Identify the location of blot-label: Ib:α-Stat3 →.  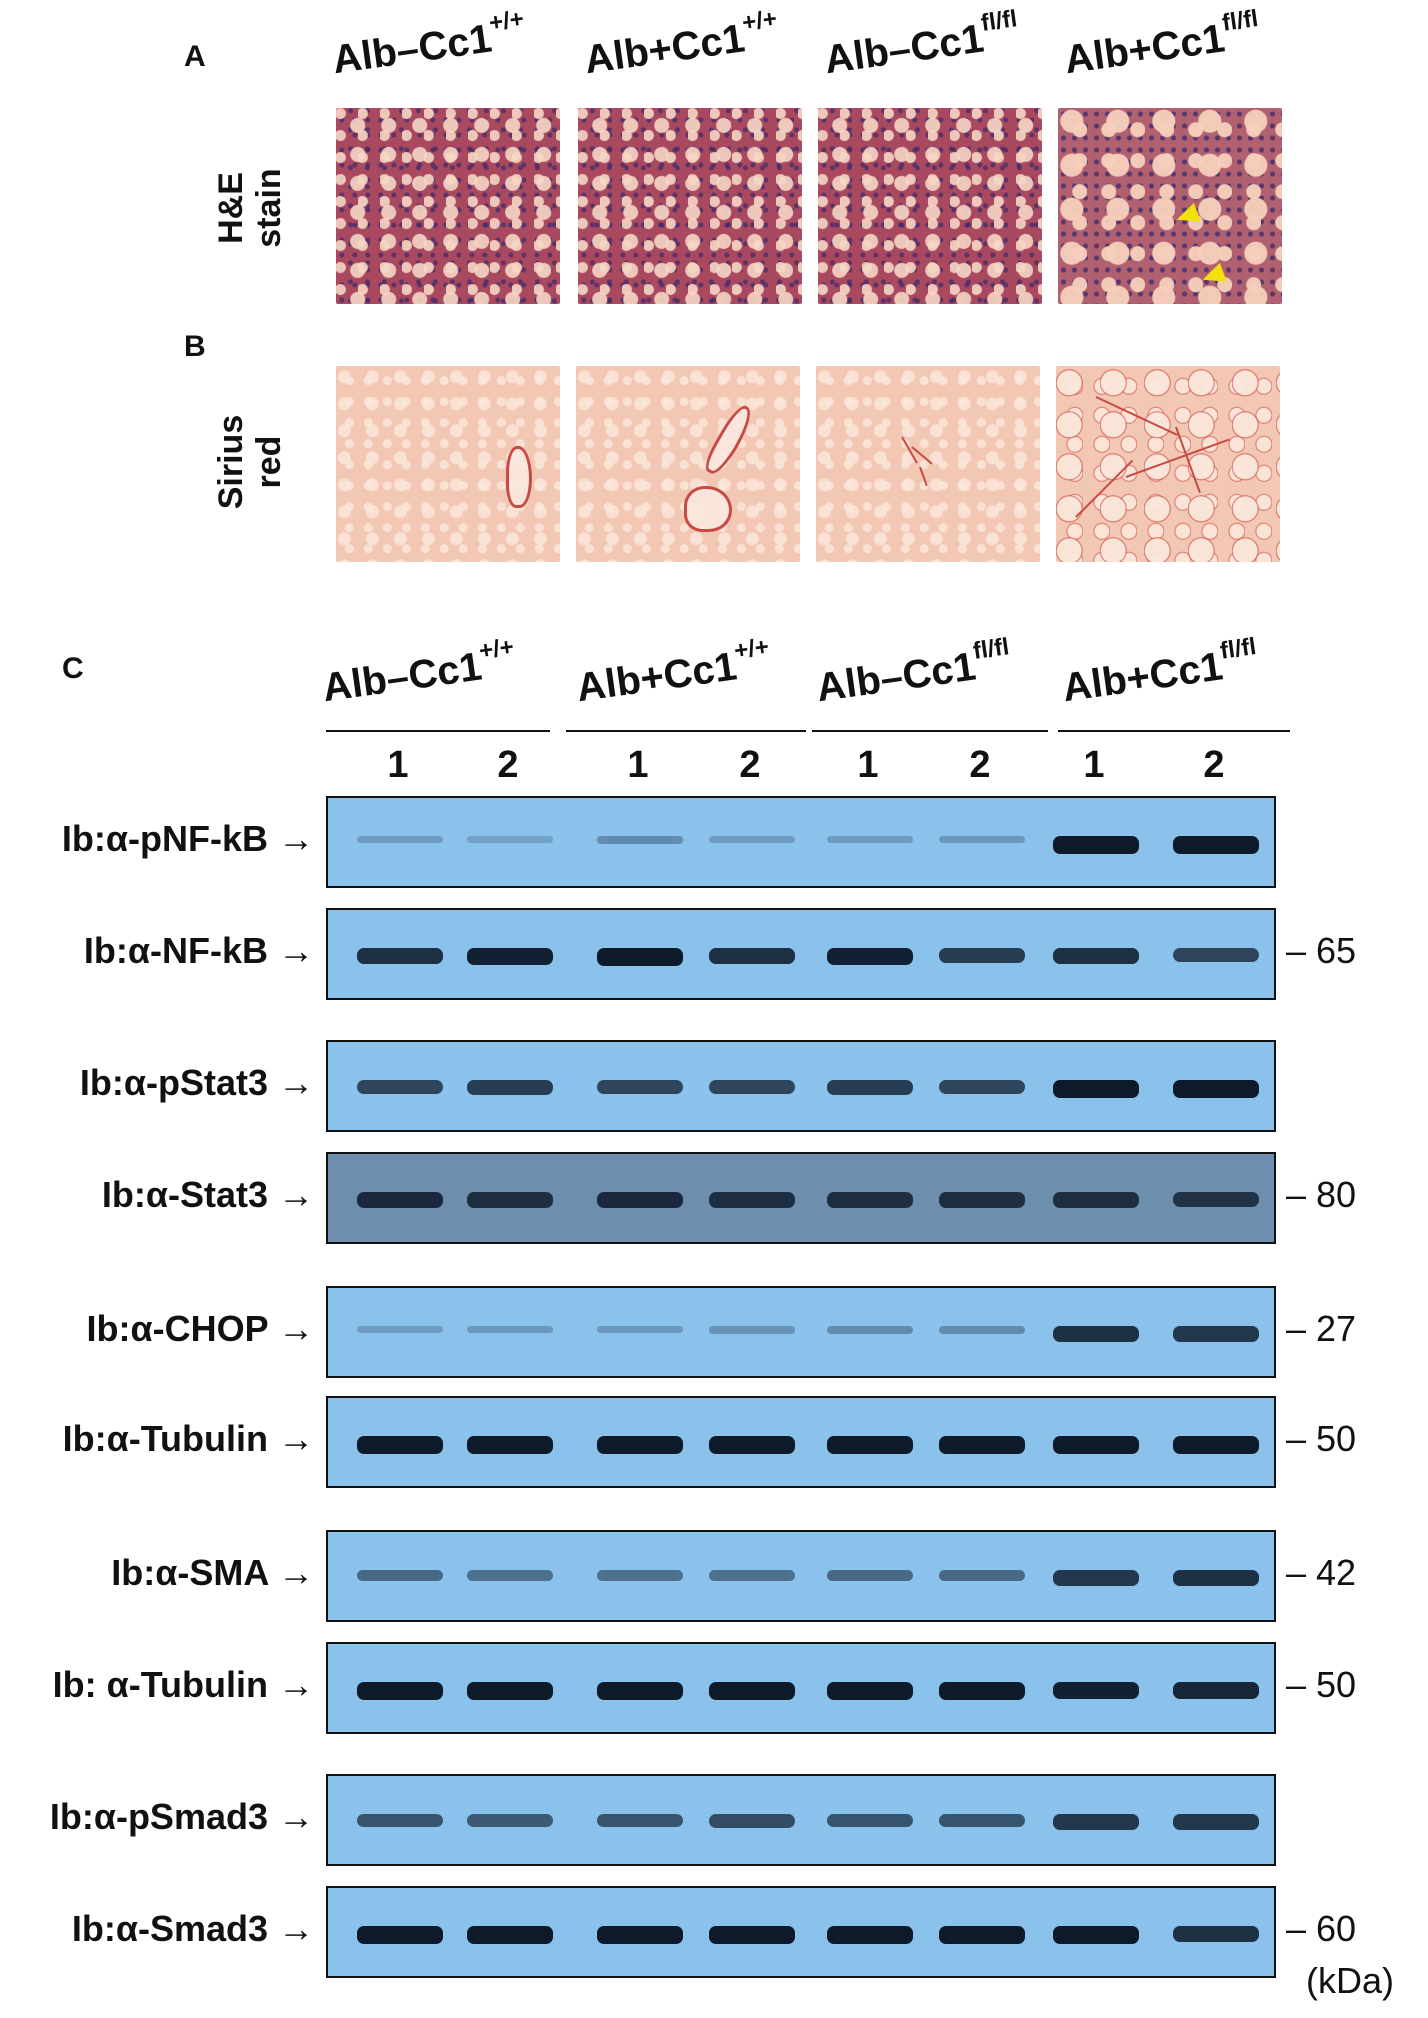
(207, 1194).